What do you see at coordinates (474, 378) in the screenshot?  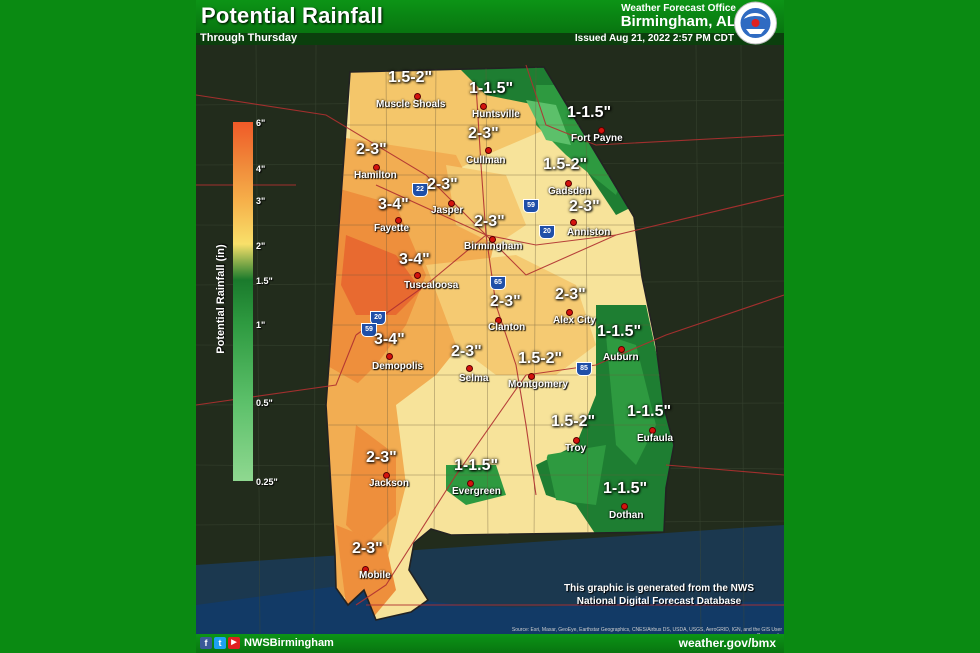 I see `city-name: Selma` at bounding box center [474, 378].